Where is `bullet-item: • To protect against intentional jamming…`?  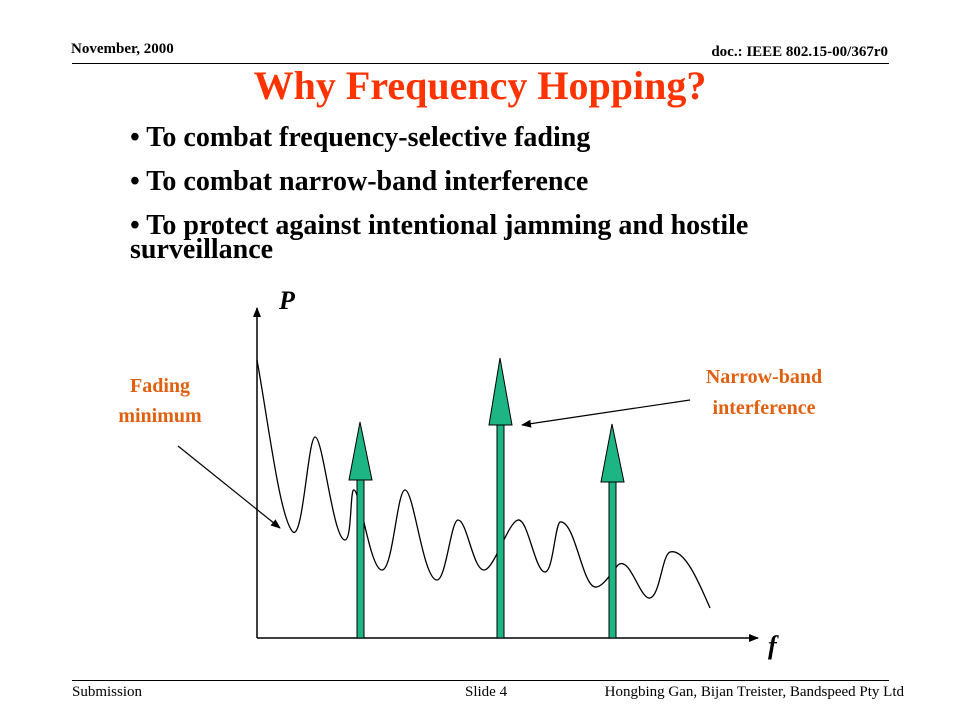
bullet-item: • To protect against intentional jamming… is located at coordinates (510, 238).